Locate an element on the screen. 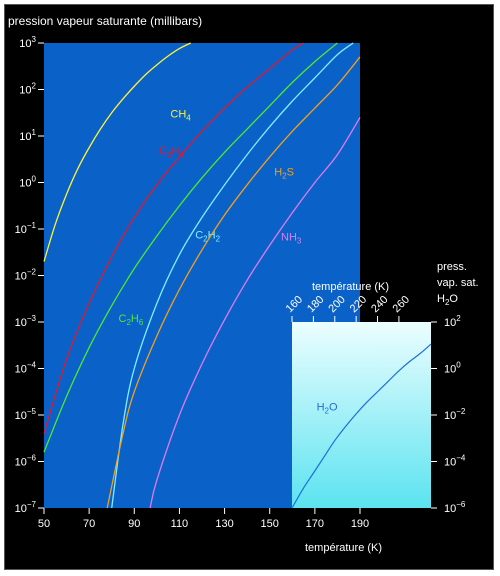  main-x-tick-label: 90 is located at coordinates (134, 524).